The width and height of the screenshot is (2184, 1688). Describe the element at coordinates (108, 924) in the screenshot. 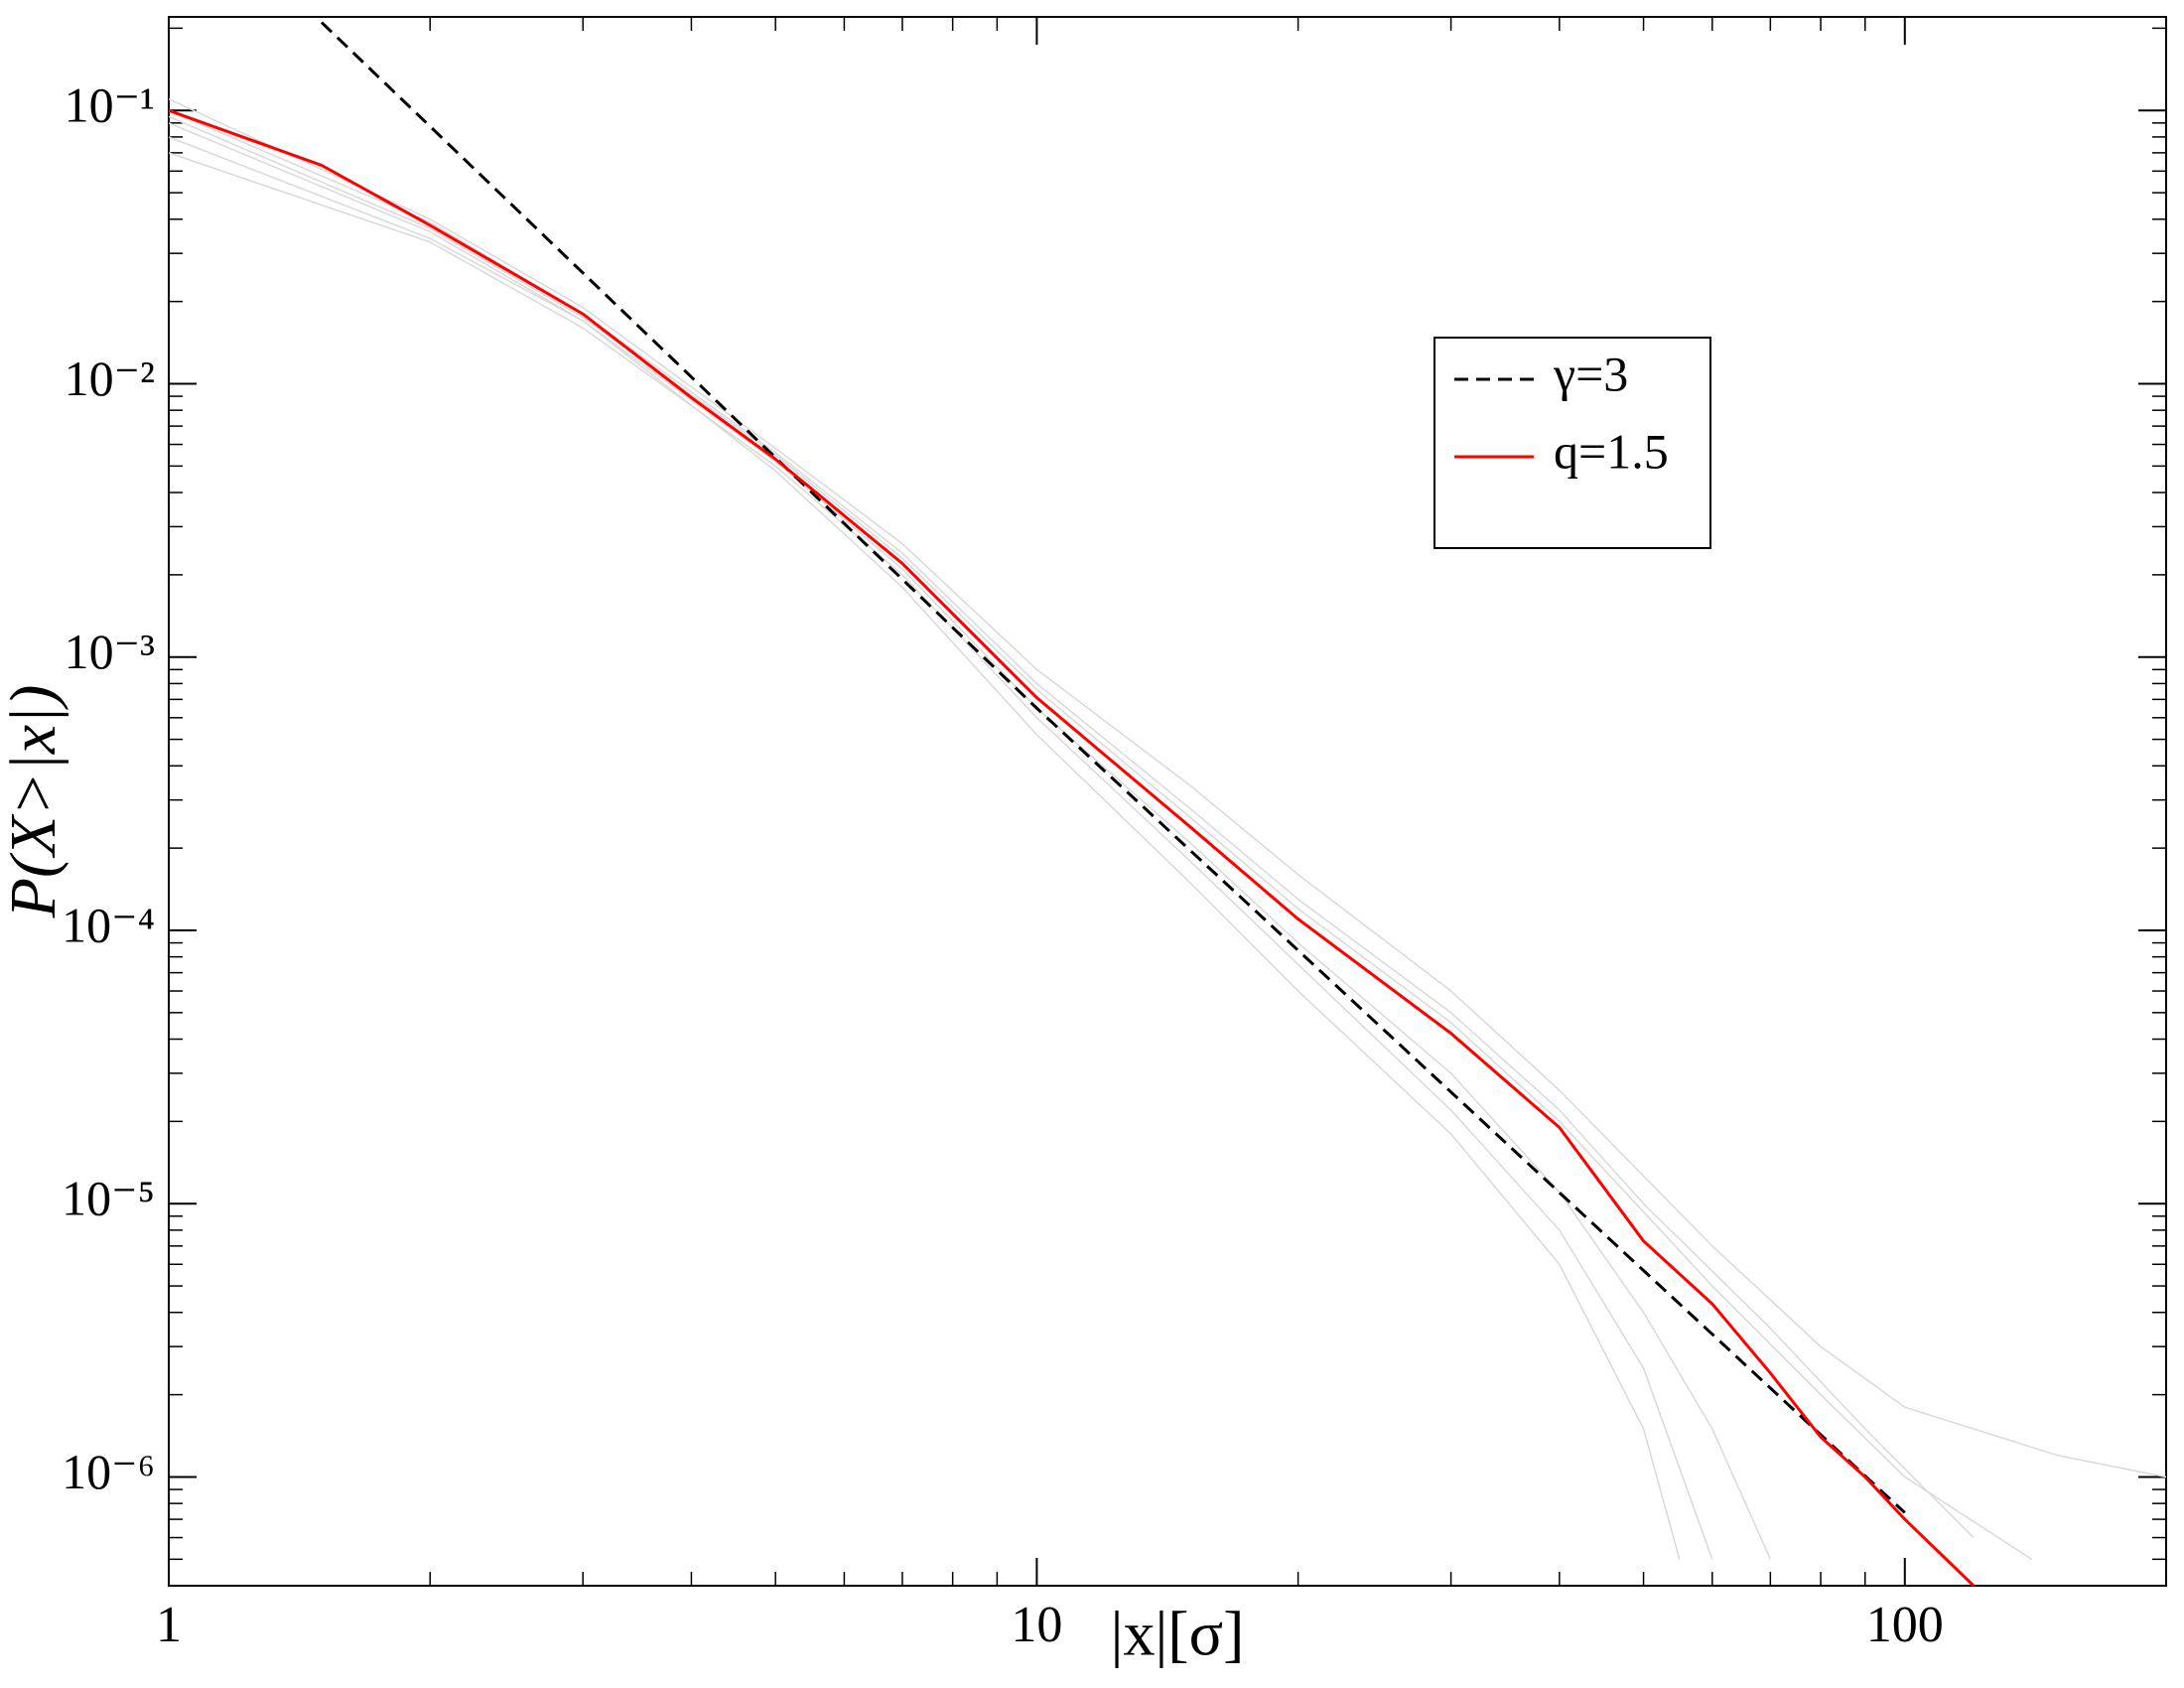

I see `y-tick-label: 10⁻⁴` at that location.